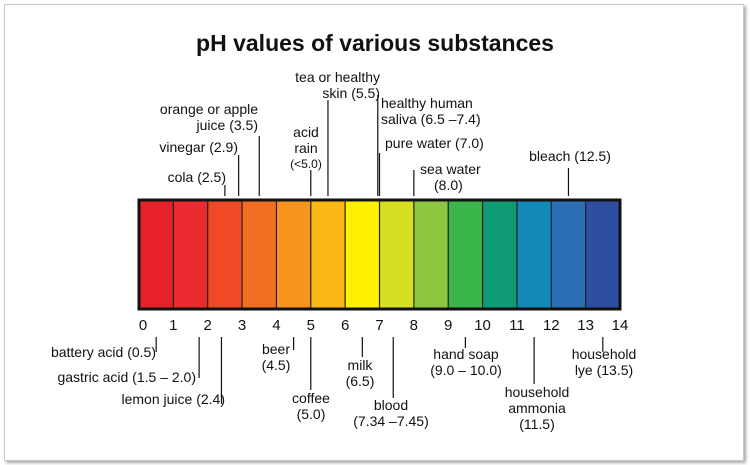 Image resolution: width=750 pixels, height=465 pixels. I want to click on label-line: tea or healthy, so click(337, 77).